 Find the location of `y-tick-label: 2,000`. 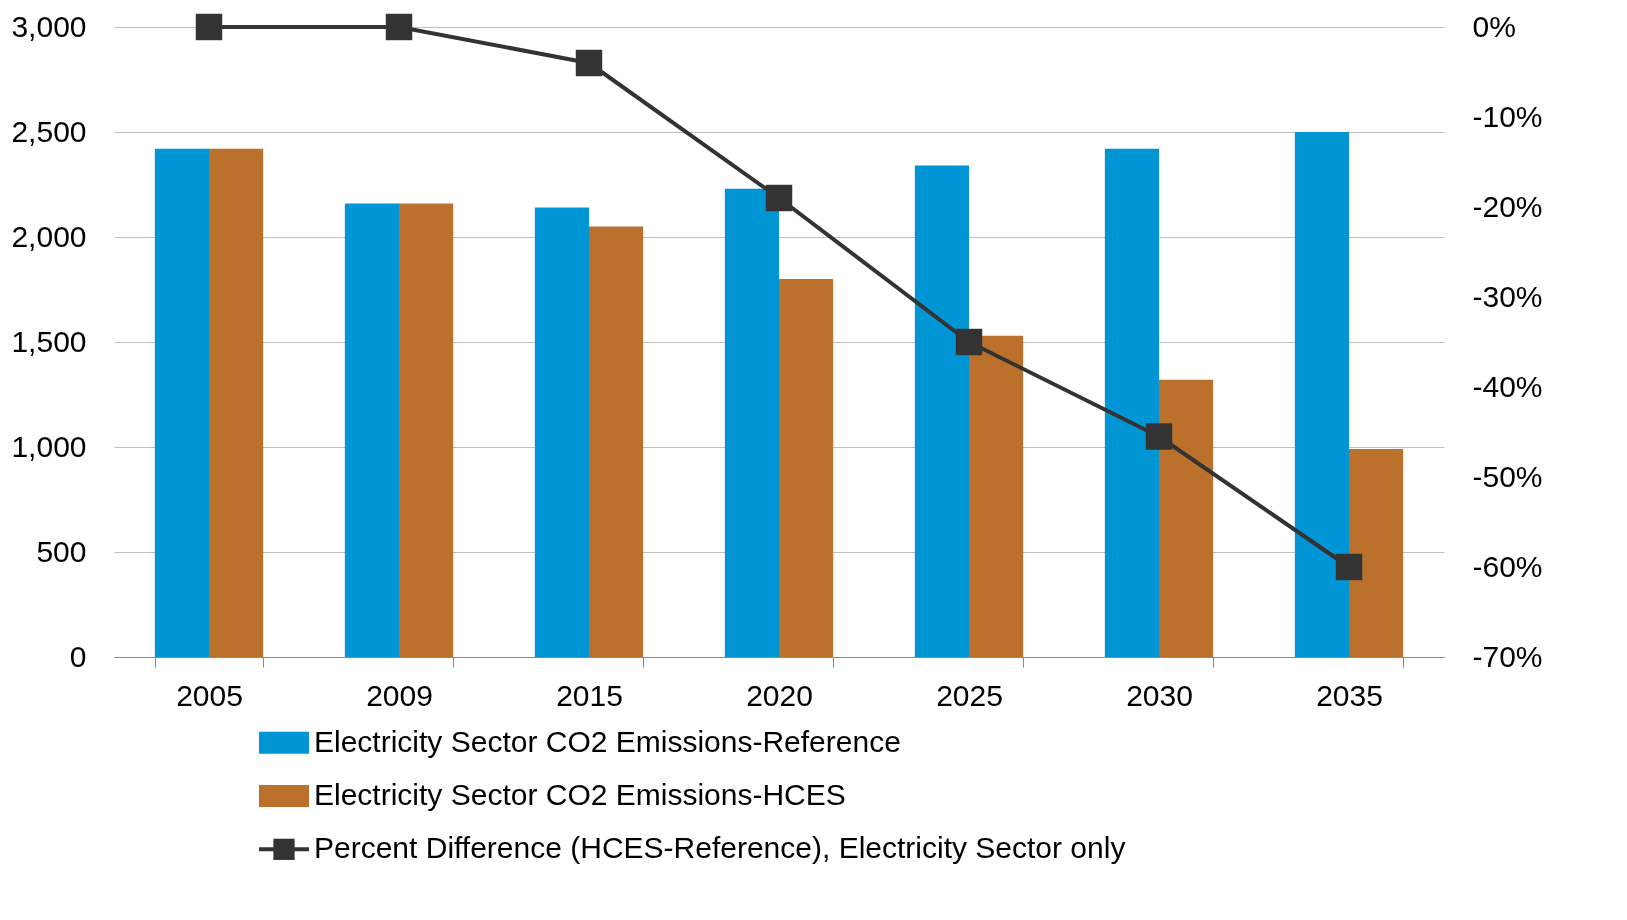

y-tick-label: 2,000 is located at coordinates (49, 236).